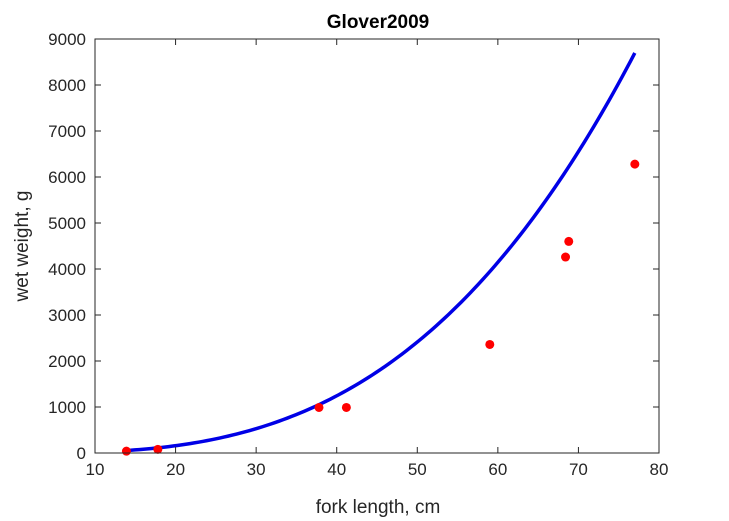 This screenshot has height=521, width=729. What do you see at coordinates (95, 469) in the screenshot?
I see `x-tick-label: 10` at bounding box center [95, 469].